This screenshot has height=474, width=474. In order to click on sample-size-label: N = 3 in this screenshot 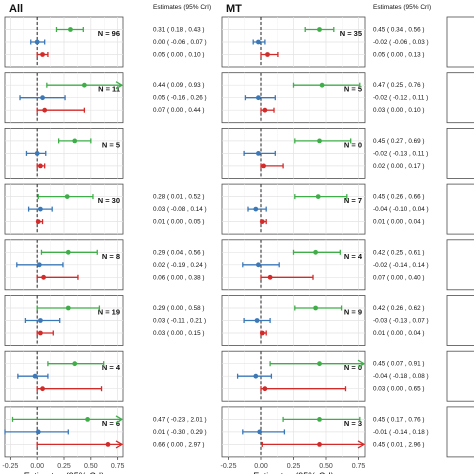, I will do `click(353, 423)`.